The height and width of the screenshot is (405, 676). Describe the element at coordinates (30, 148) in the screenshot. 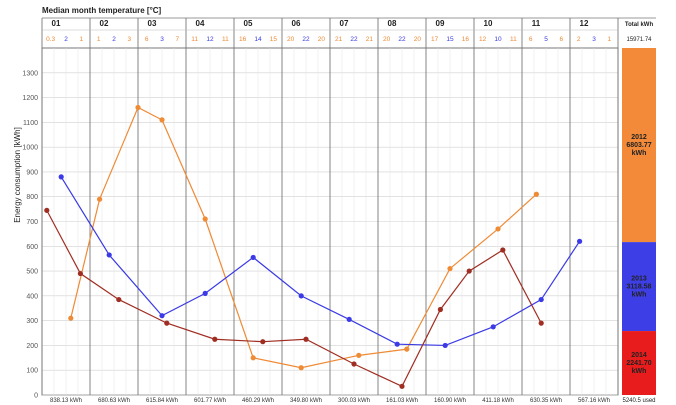

I see `y-tick-label: 1000` at that location.